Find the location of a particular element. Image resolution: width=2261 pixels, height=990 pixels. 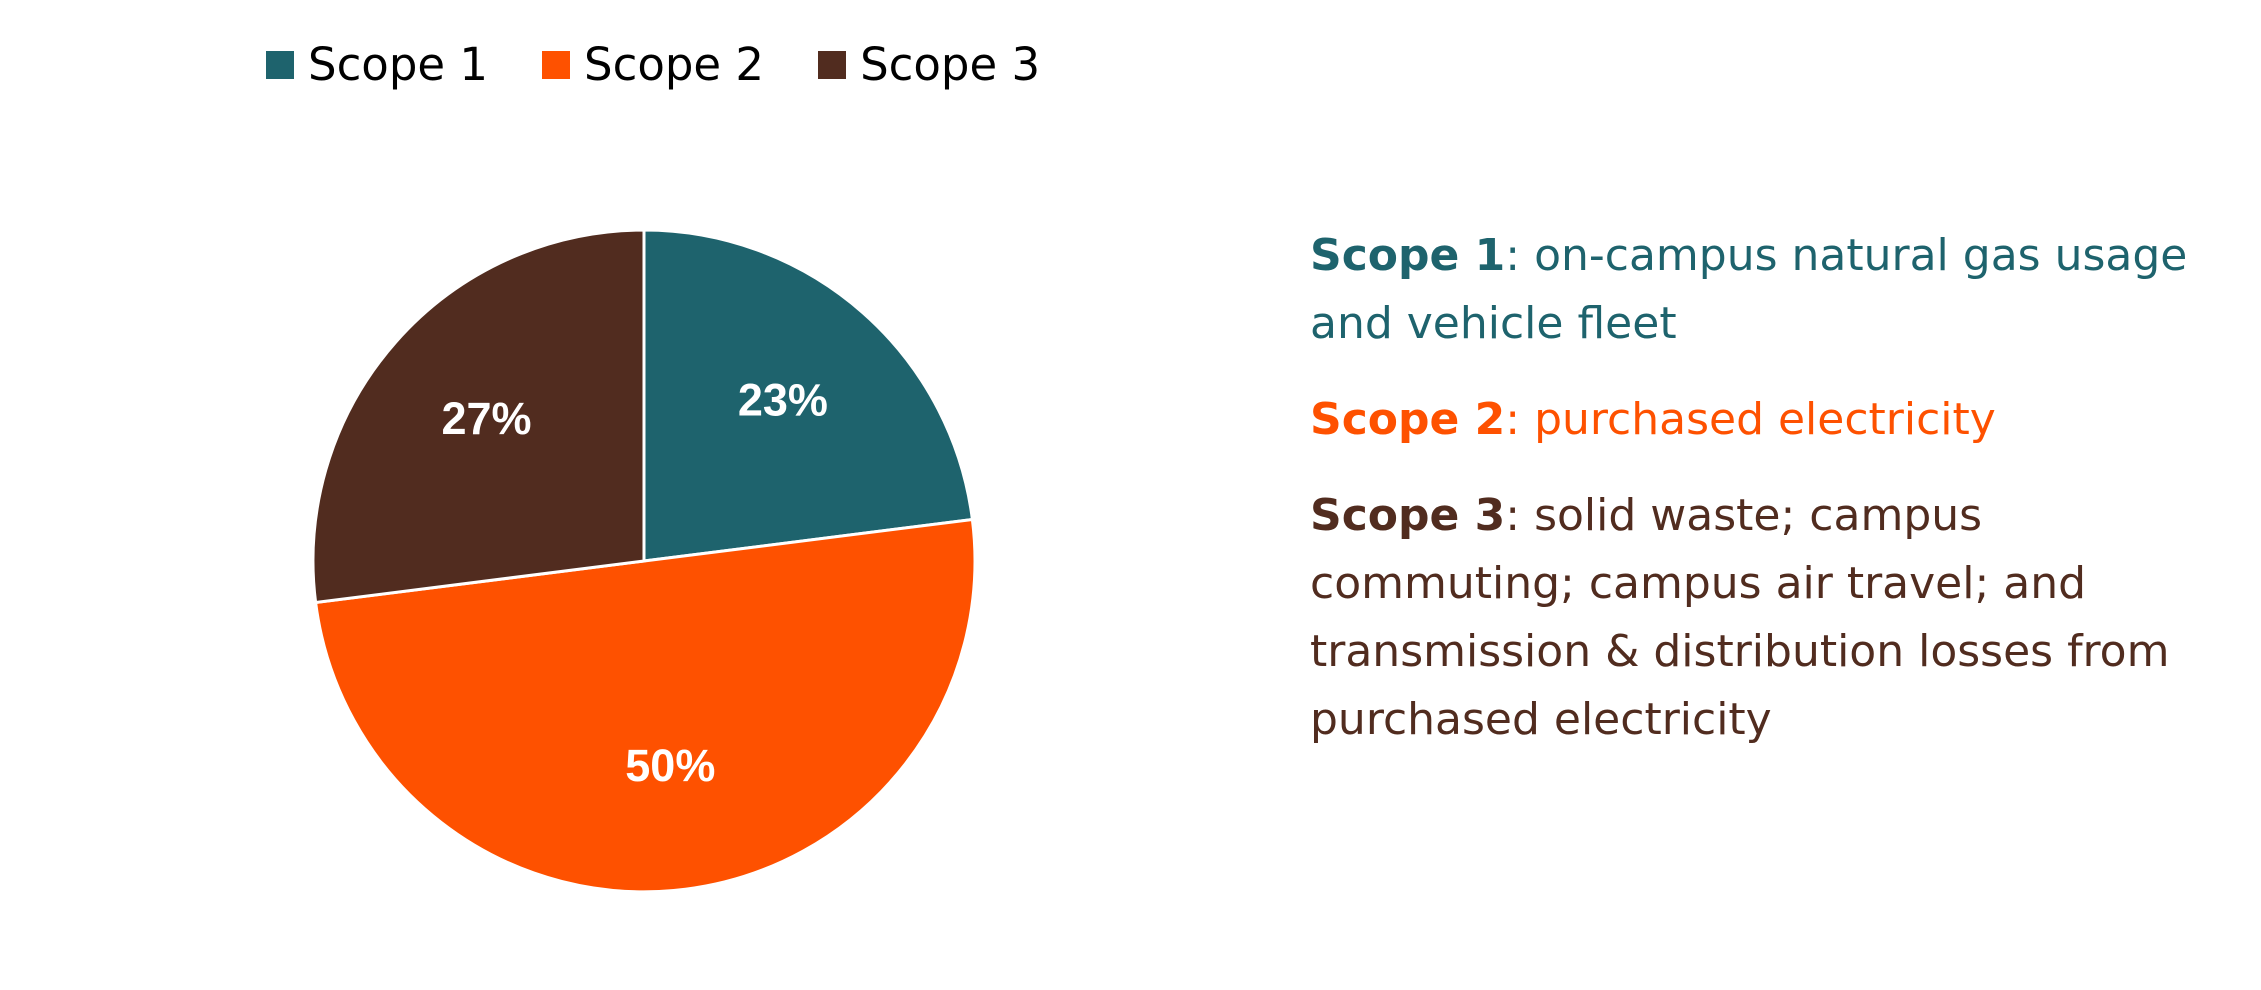

scope-1-description-title: Scope 1 is located at coordinates (1408, 255).